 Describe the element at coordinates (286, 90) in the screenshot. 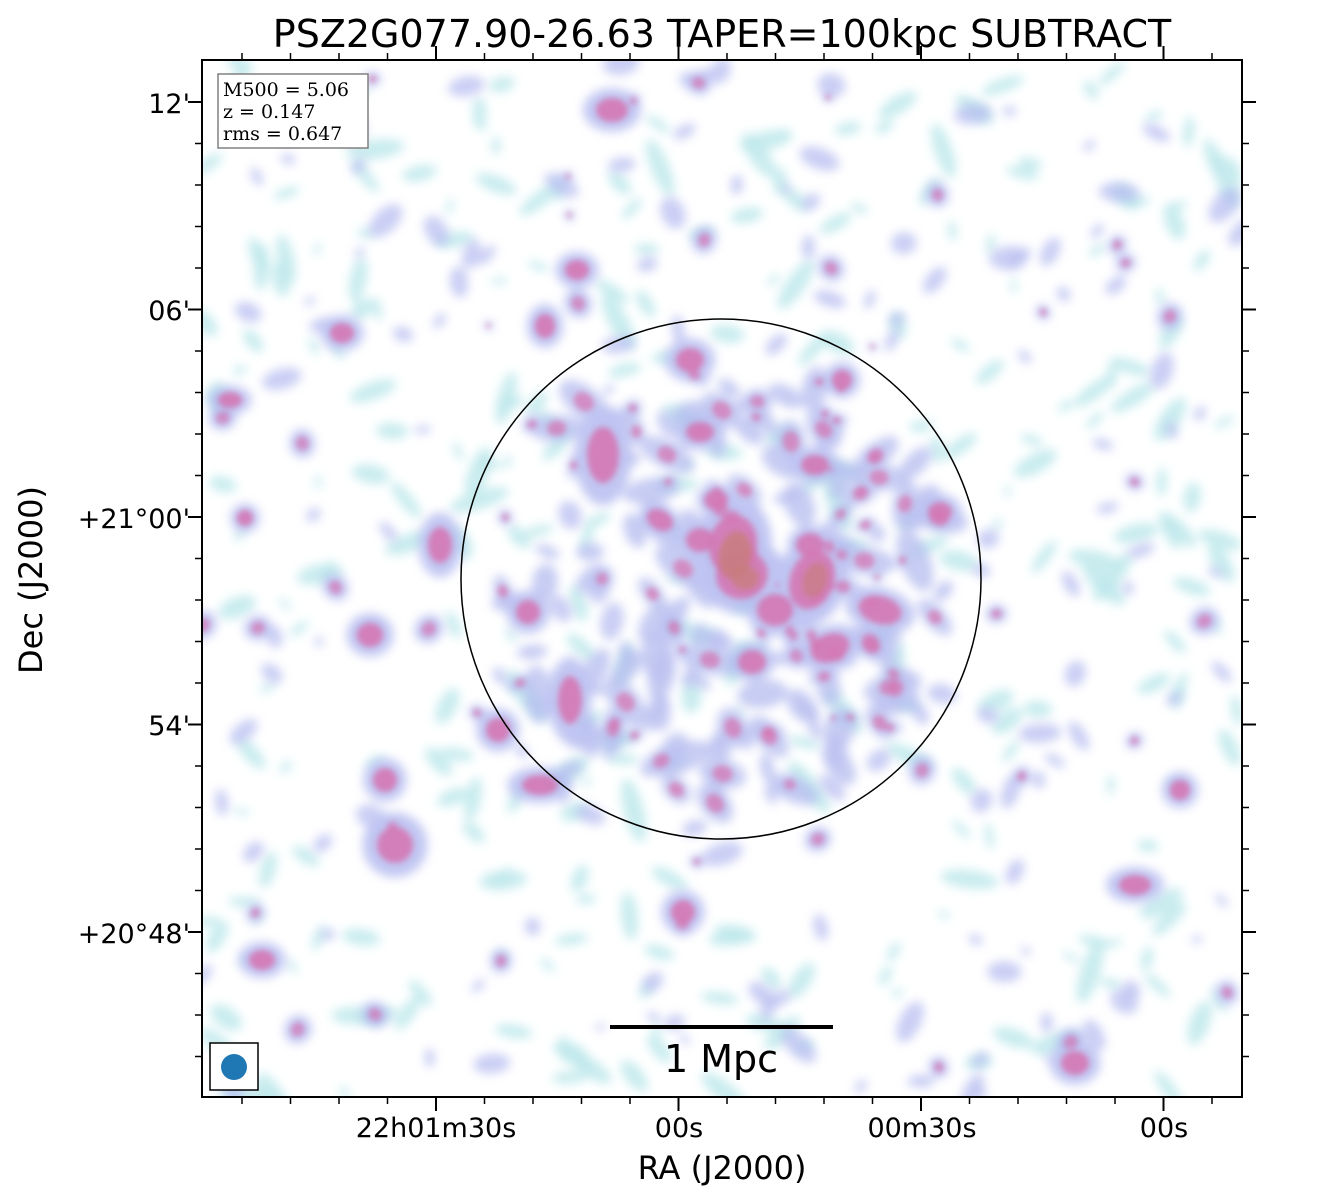

I see `info-m500: M500 = 5.06` at that location.